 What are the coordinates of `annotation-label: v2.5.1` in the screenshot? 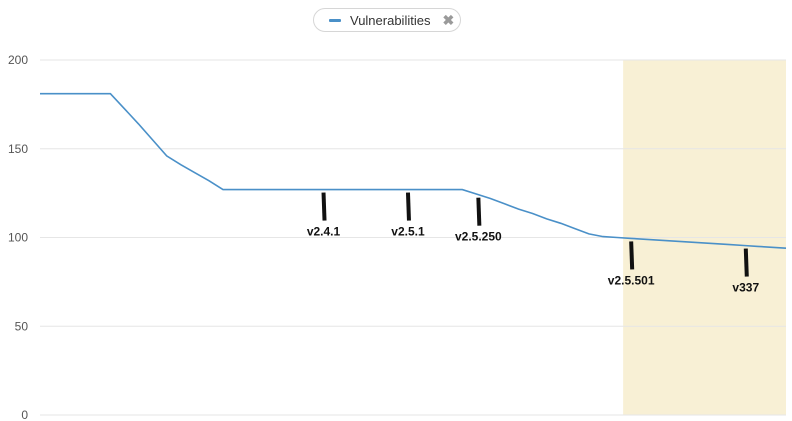 It's located at (408, 232).